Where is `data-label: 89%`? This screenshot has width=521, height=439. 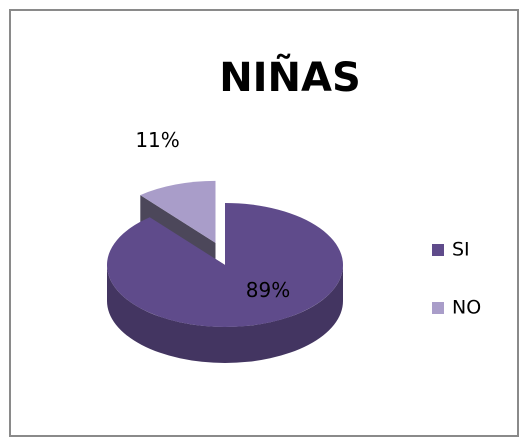
data-label: 89% is located at coordinates (268, 290).